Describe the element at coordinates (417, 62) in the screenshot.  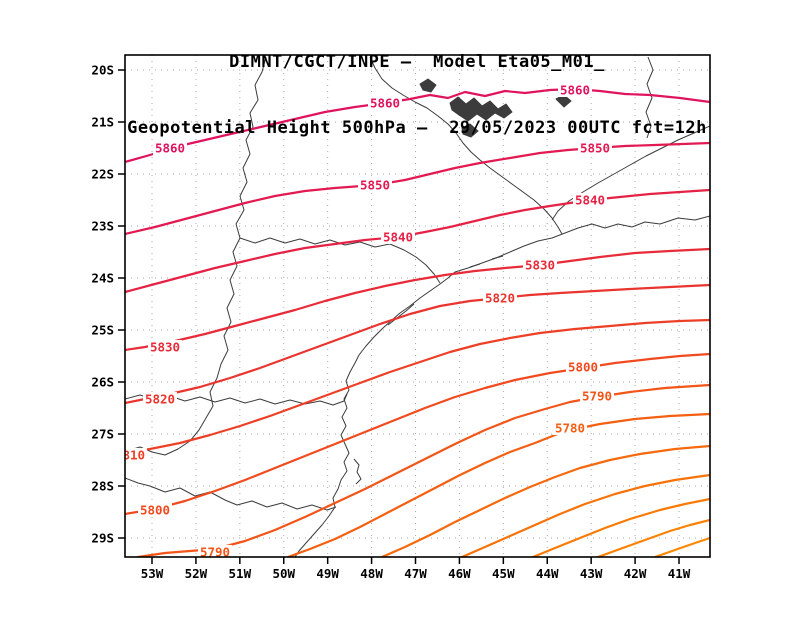
I see `title-line-1: DIMNT/CGCT/INPE — Model Eta05_M01_` at that location.